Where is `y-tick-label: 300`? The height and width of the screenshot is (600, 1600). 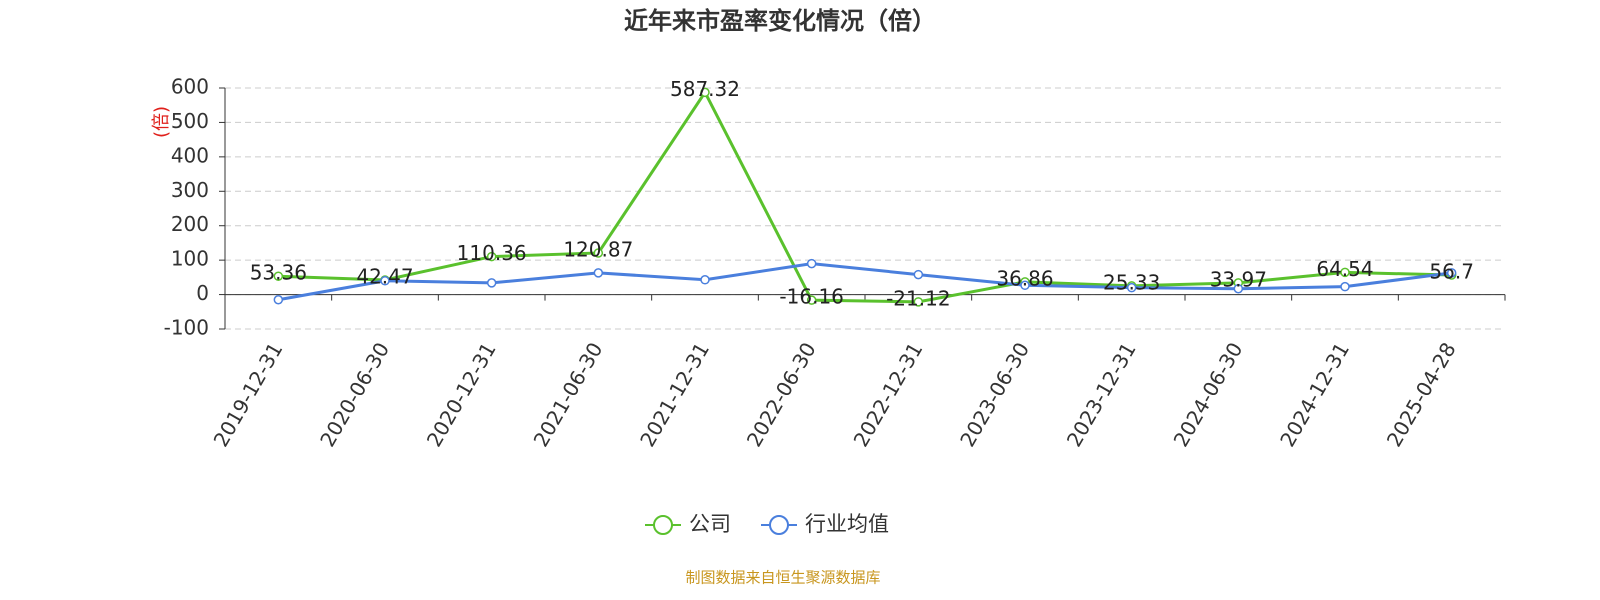 y-tick-label: 300 is located at coordinates (190, 190).